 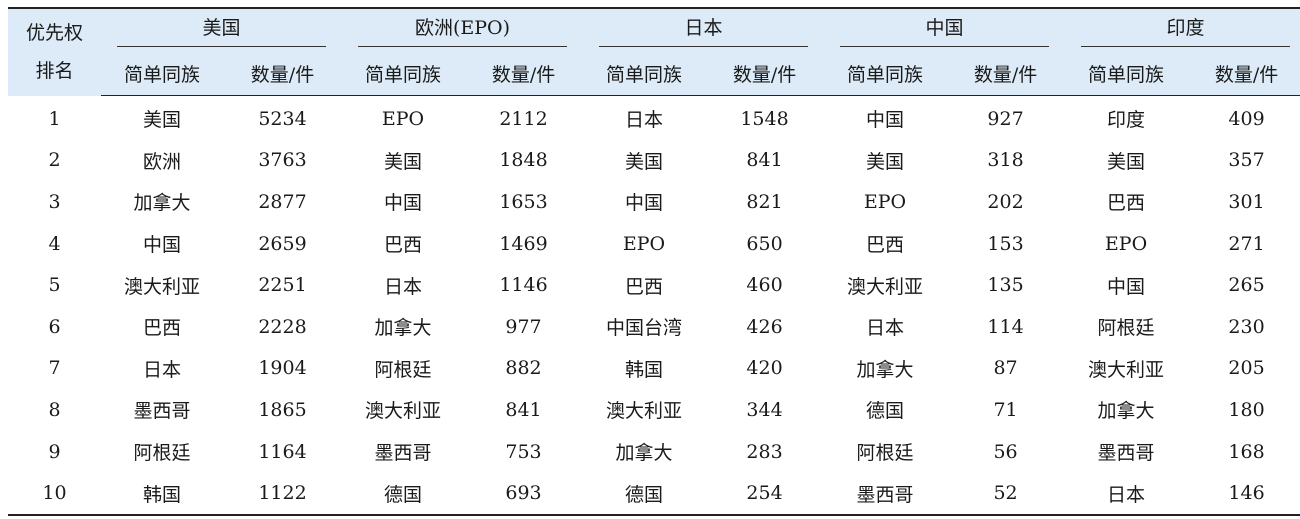 What do you see at coordinates (54, 118) in the screenshot?
I see `rank-cell: 1` at bounding box center [54, 118].